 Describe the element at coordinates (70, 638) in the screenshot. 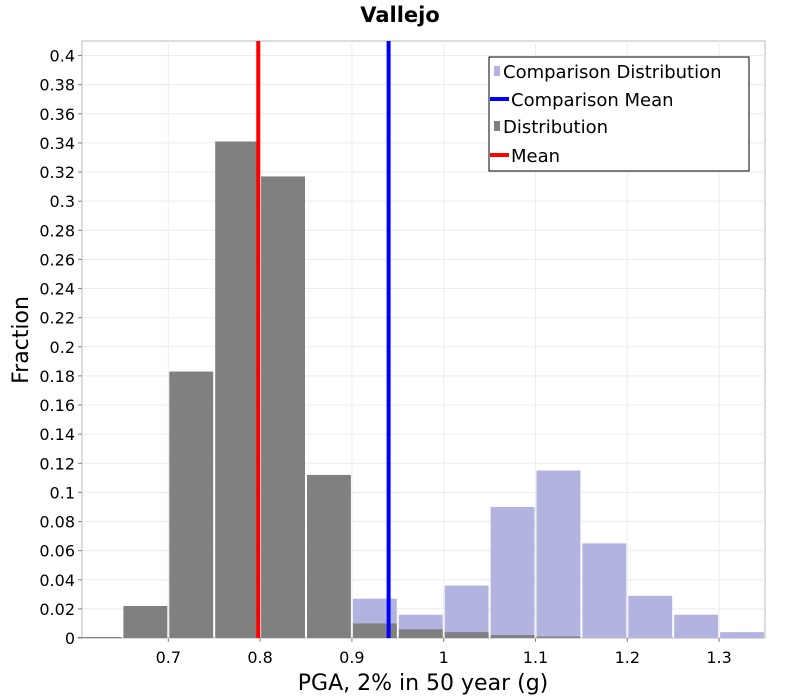

I see `y-tick-label: 0` at that location.